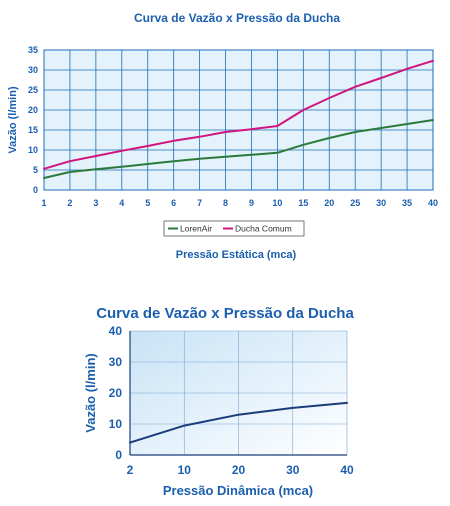 This screenshot has height=506, width=450. I want to click on chart-1-x-tick-label: 2, so click(69, 203).